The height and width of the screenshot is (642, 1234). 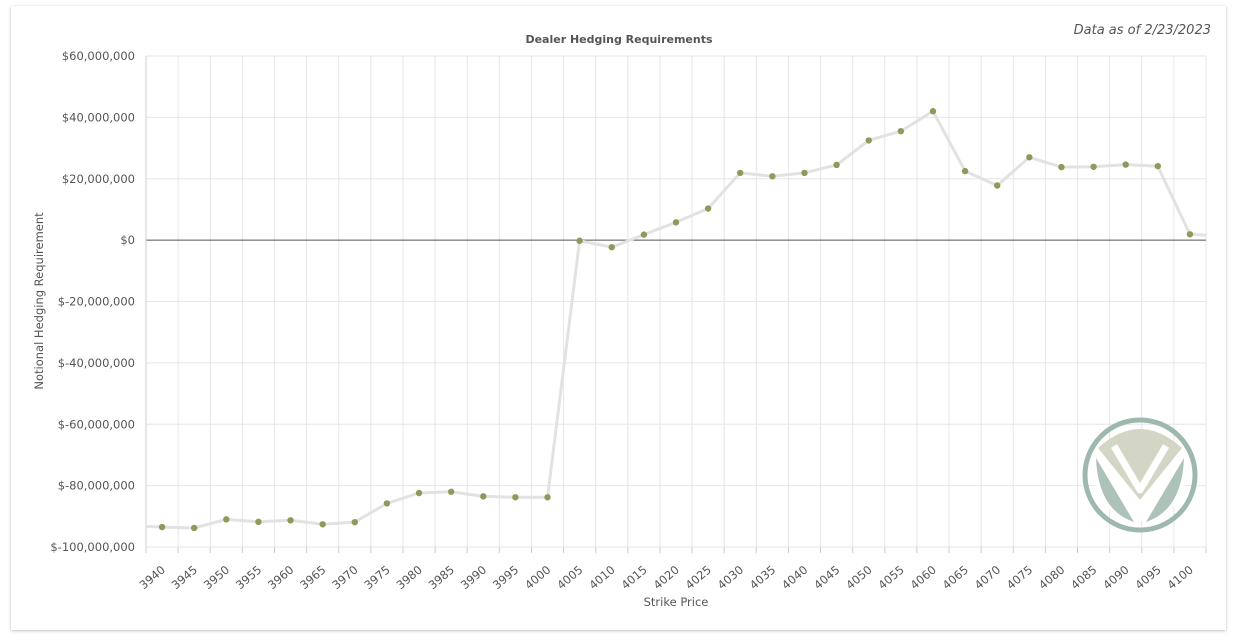 What do you see at coordinates (96, 424) in the screenshot?
I see `y-tick-label: $-60,000,000` at bounding box center [96, 424].